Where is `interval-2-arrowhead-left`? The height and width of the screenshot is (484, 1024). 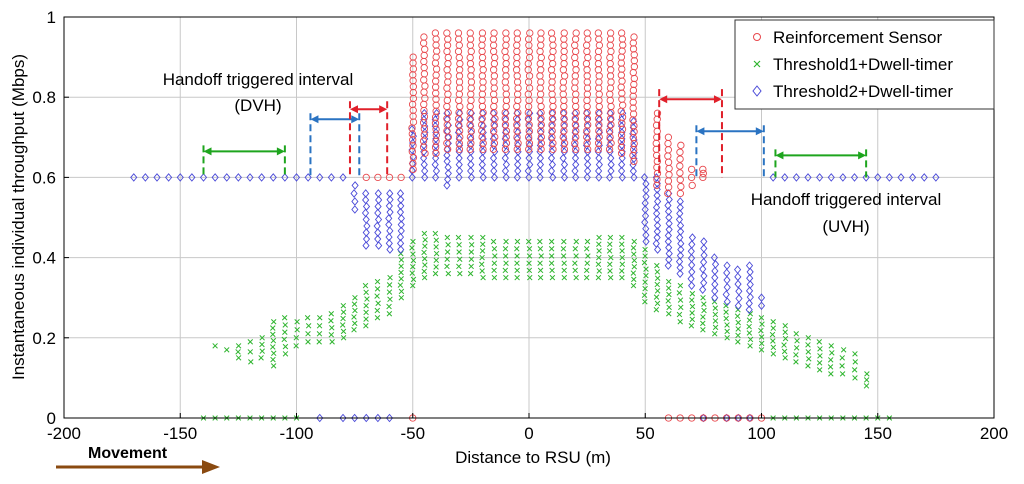
interval-2-arrowhead-left is located at coordinates (353, 109).